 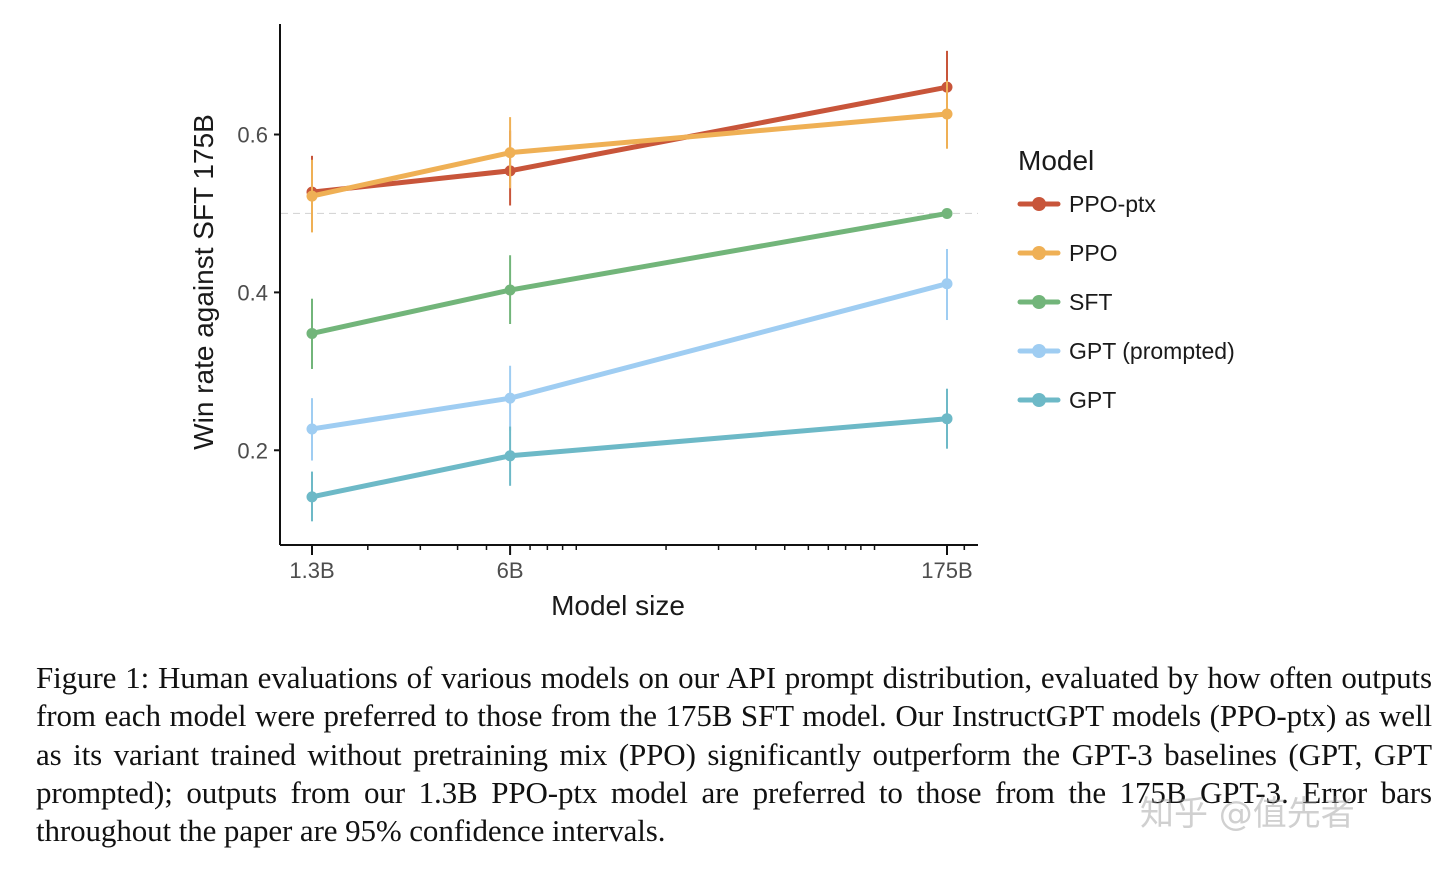 I want to click on series-gpt, so click(x=629, y=455).